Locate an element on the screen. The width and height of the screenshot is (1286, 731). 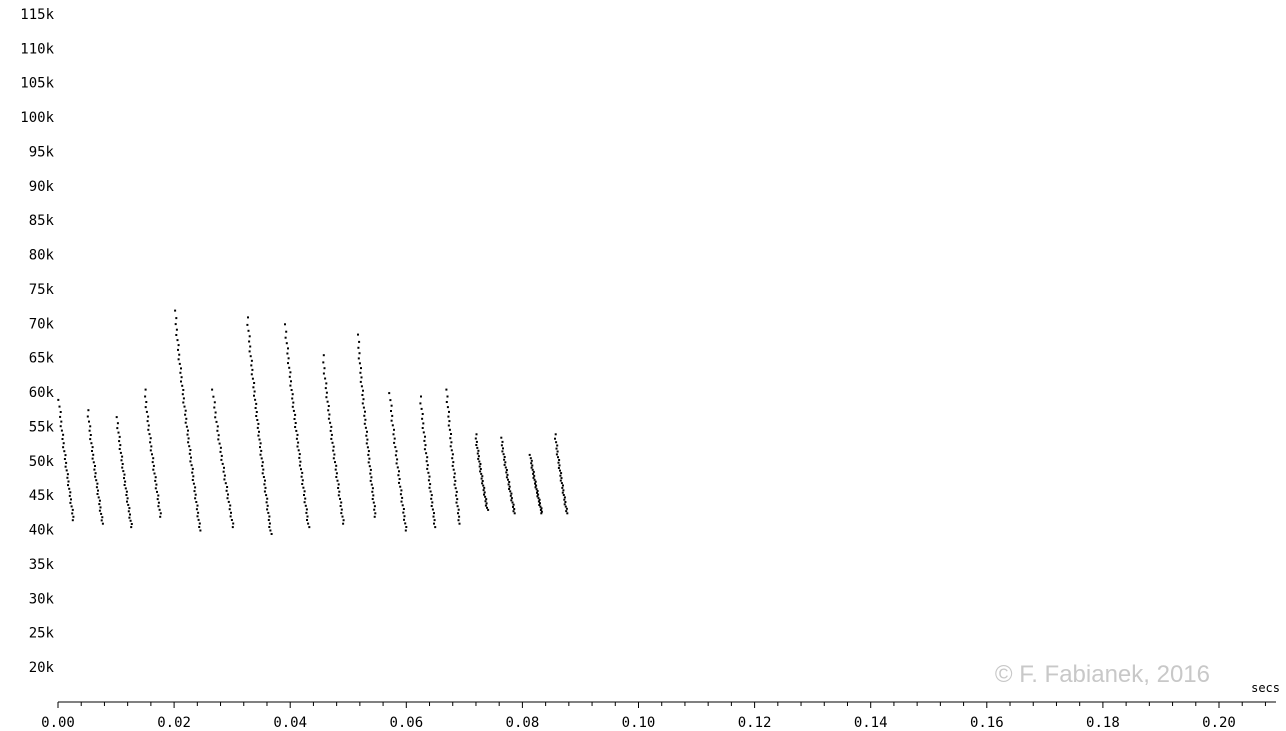
x-tick-label: 0.18 is located at coordinates (1103, 723).